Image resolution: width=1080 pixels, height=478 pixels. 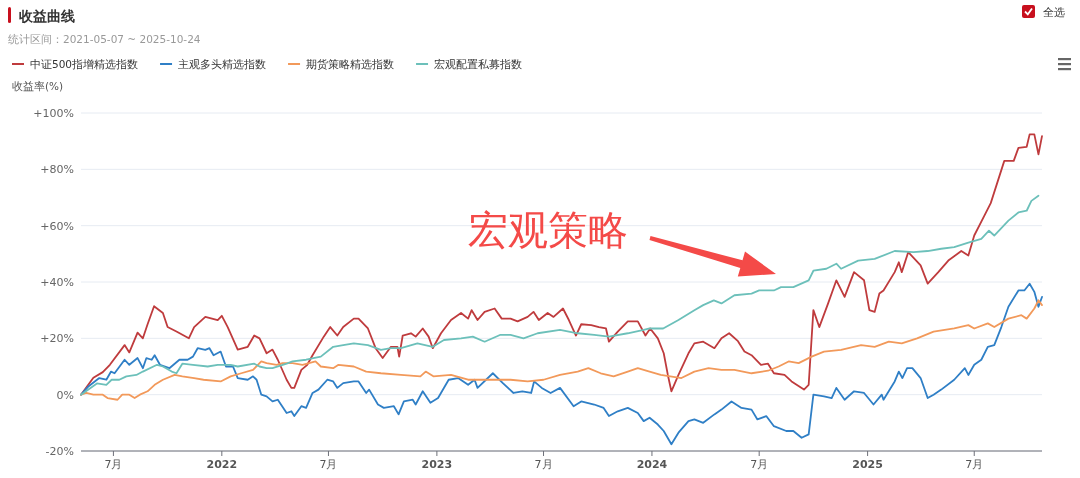 What do you see at coordinates (57, 226) in the screenshot?
I see `y-tick-label: +60%` at bounding box center [57, 226].